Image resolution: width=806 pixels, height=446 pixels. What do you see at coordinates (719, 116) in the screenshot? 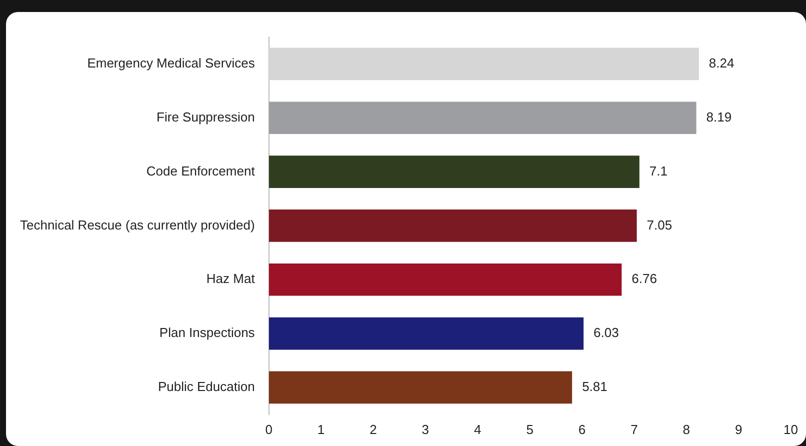
I see `data-label: 8.19` at bounding box center [719, 116].